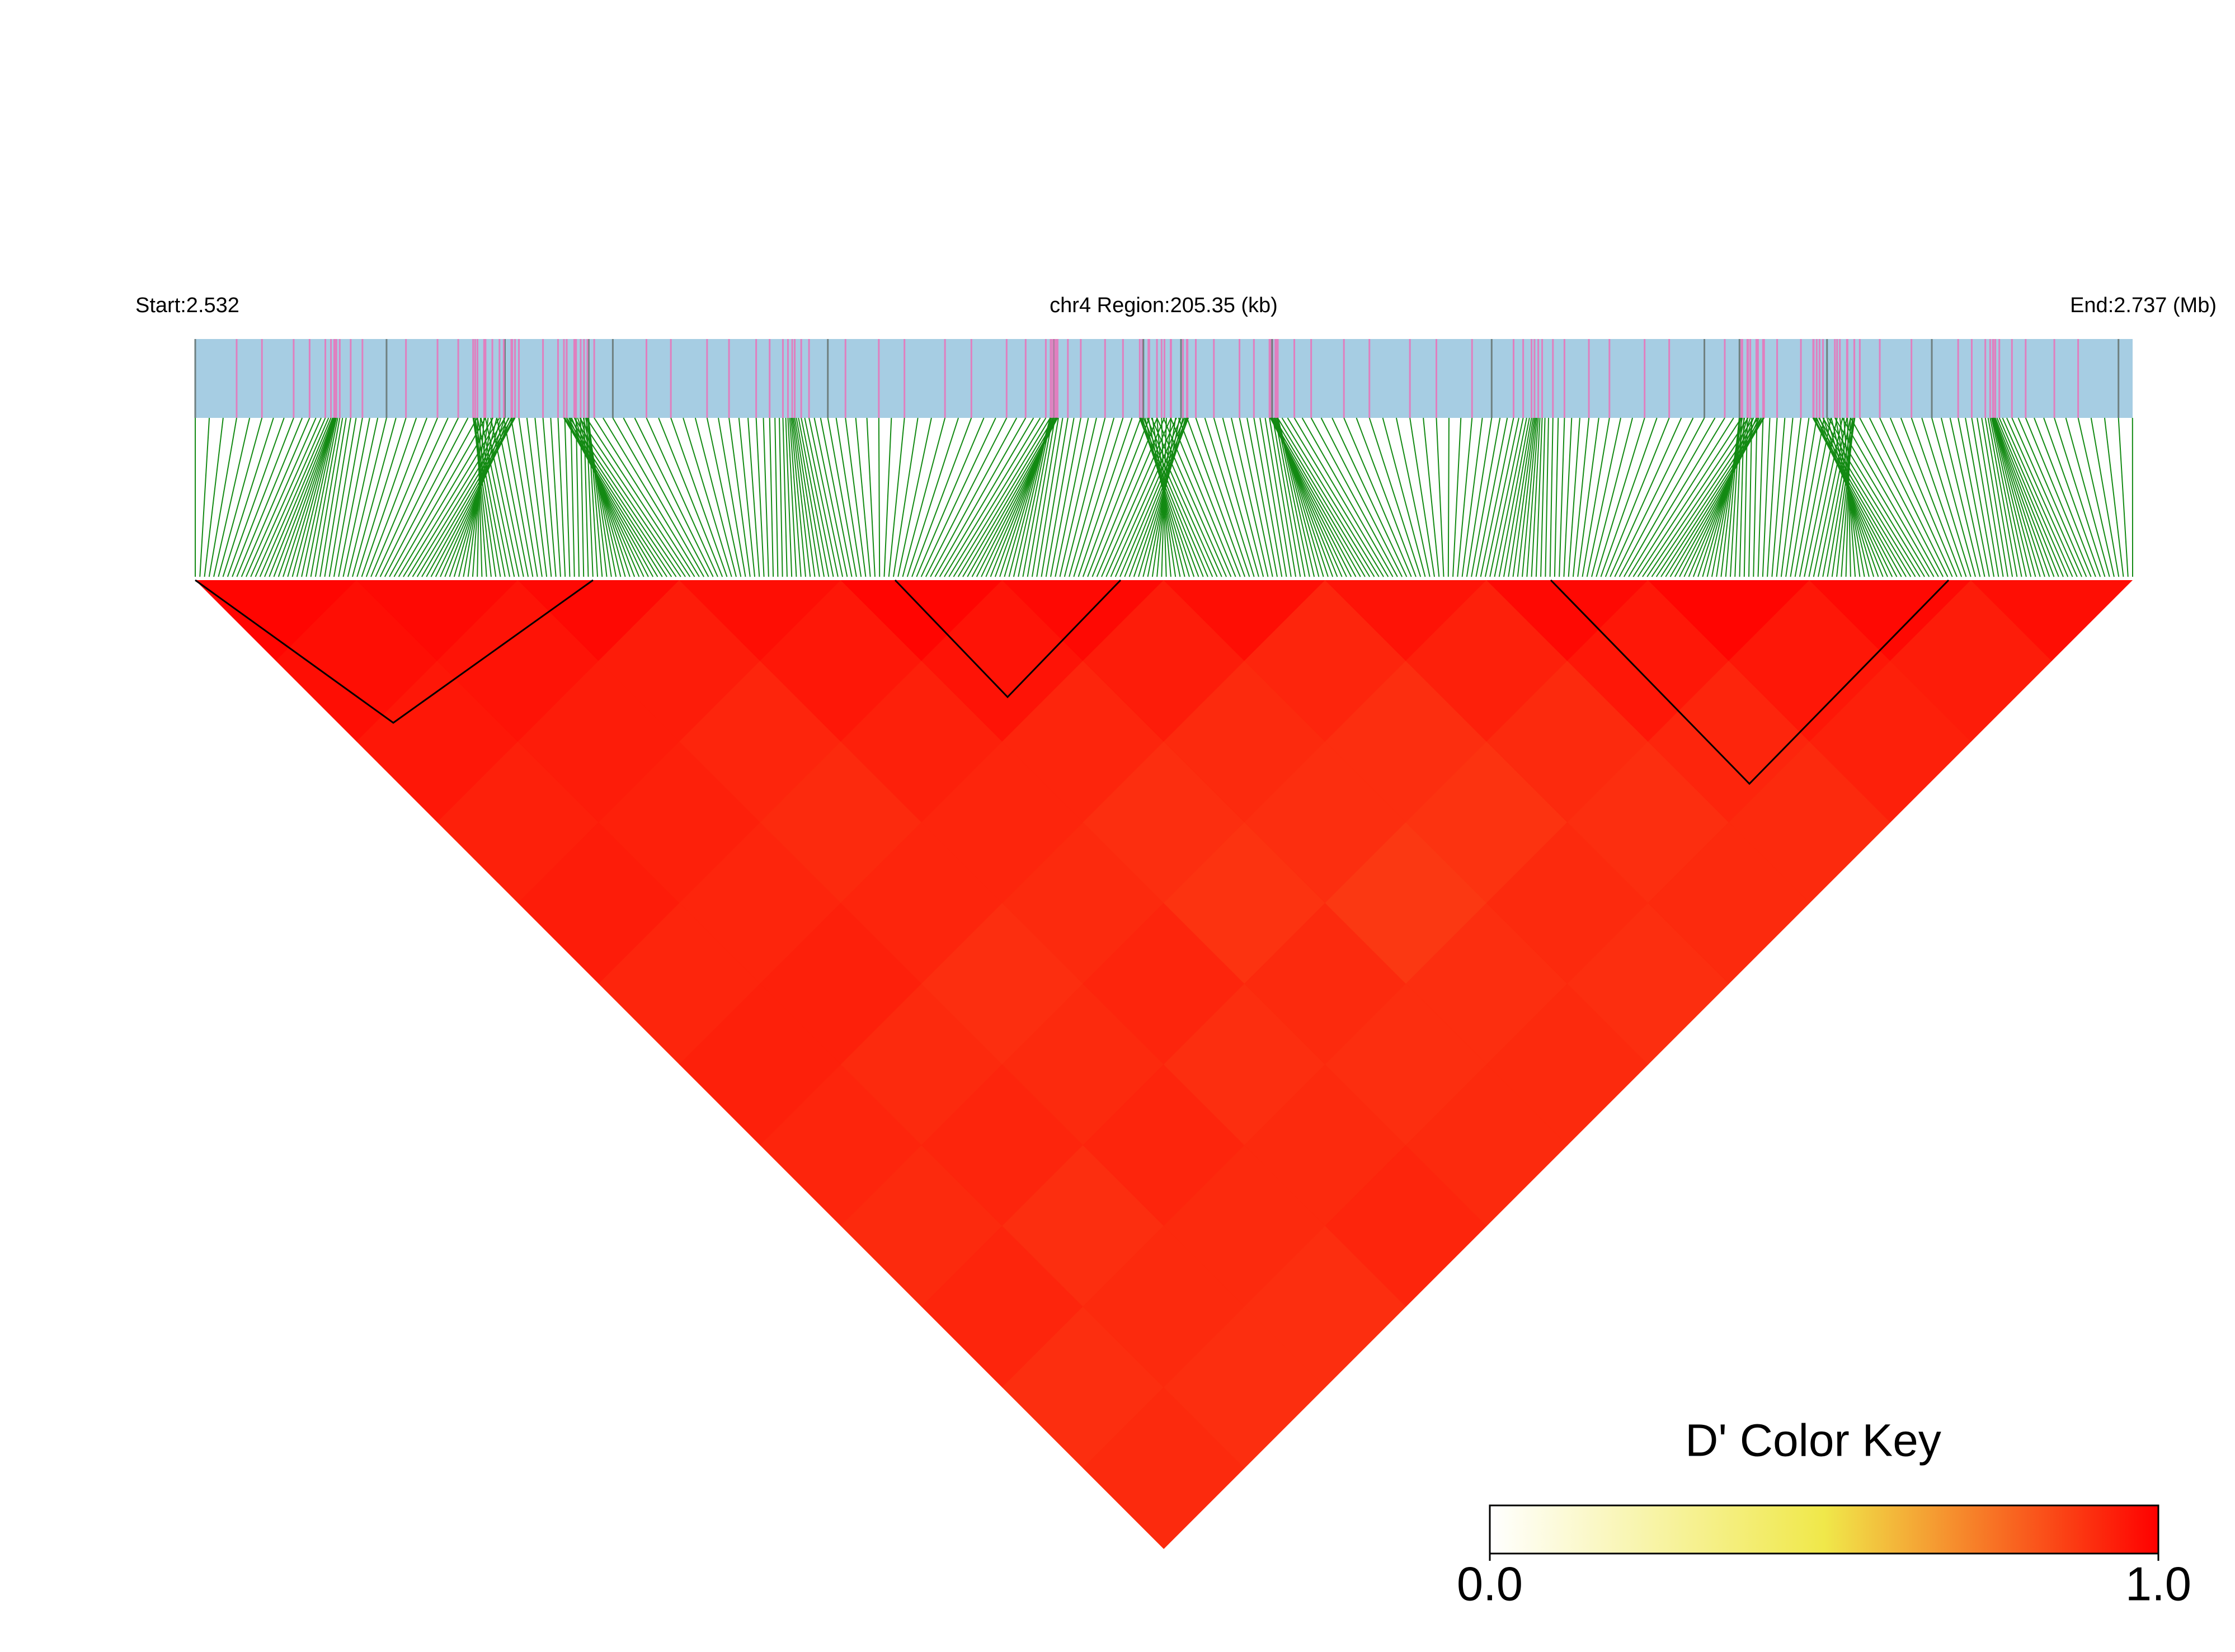  Describe the element at coordinates (1813, 1441) in the screenshot. I see `key-title: D' Color Key` at that location.